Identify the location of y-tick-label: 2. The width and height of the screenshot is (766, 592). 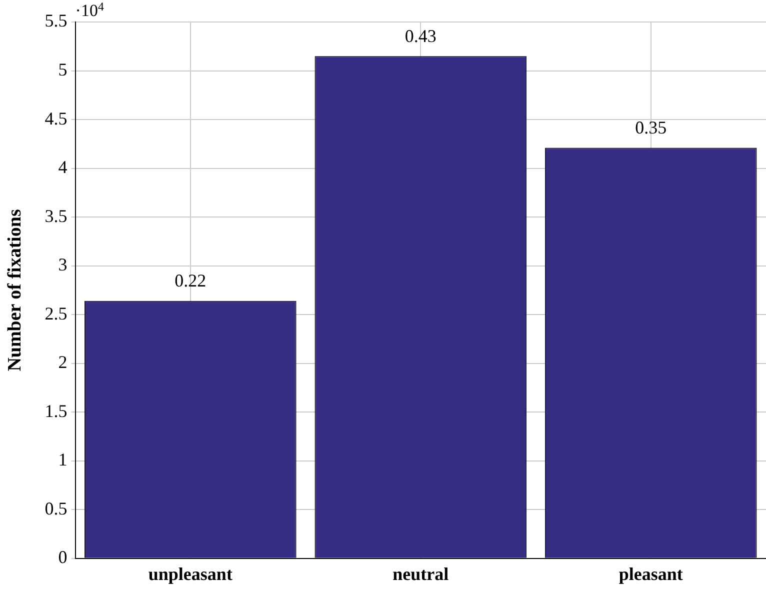
(63, 362).